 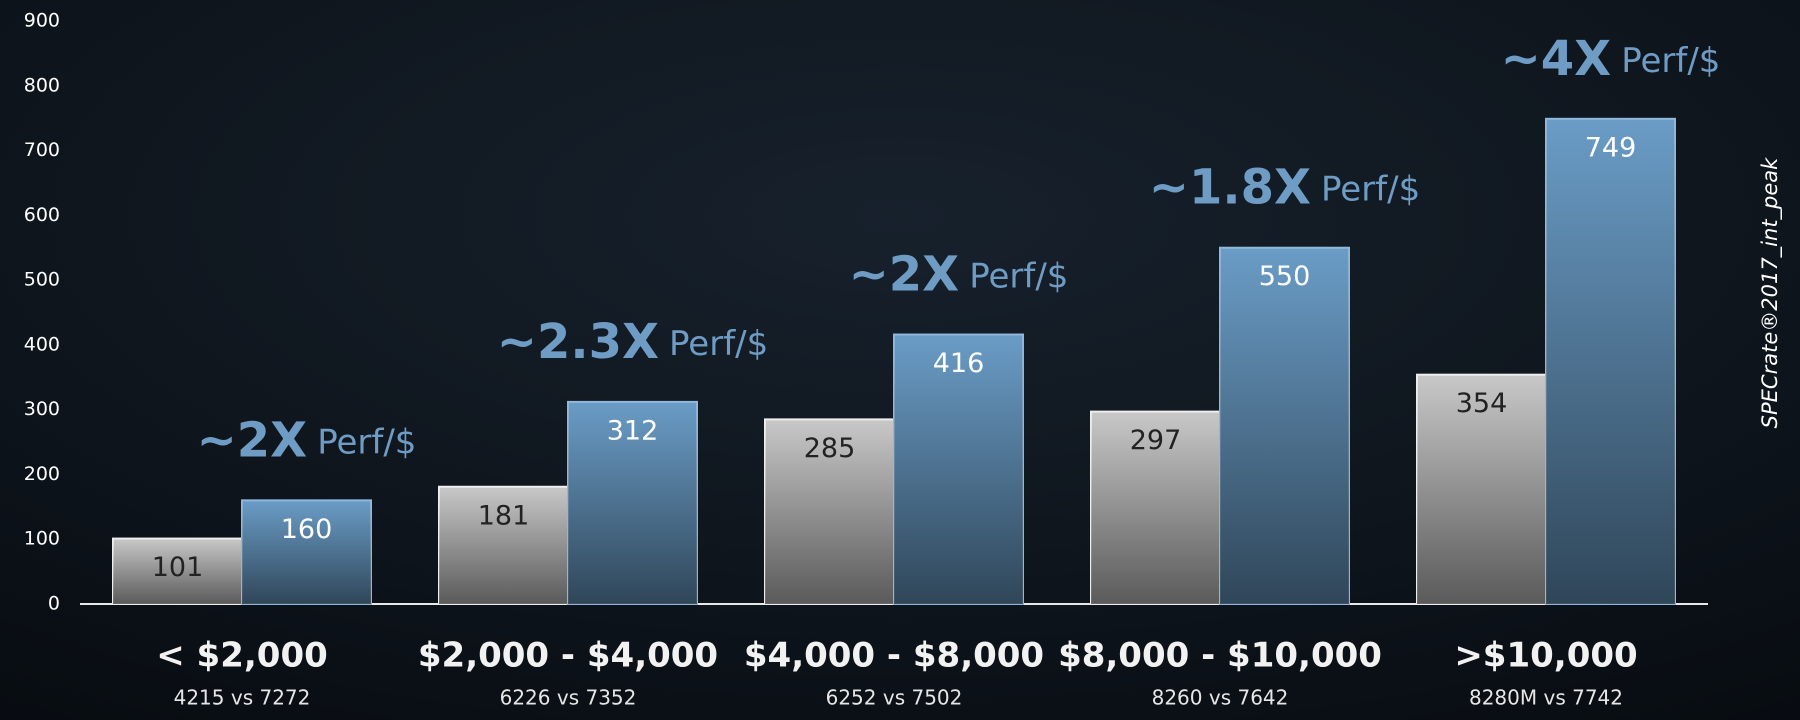 What do you see at coordinates (42, 539) in the screenshot?
I see `y-tick-label: 100` at bounding box center [42, 539].